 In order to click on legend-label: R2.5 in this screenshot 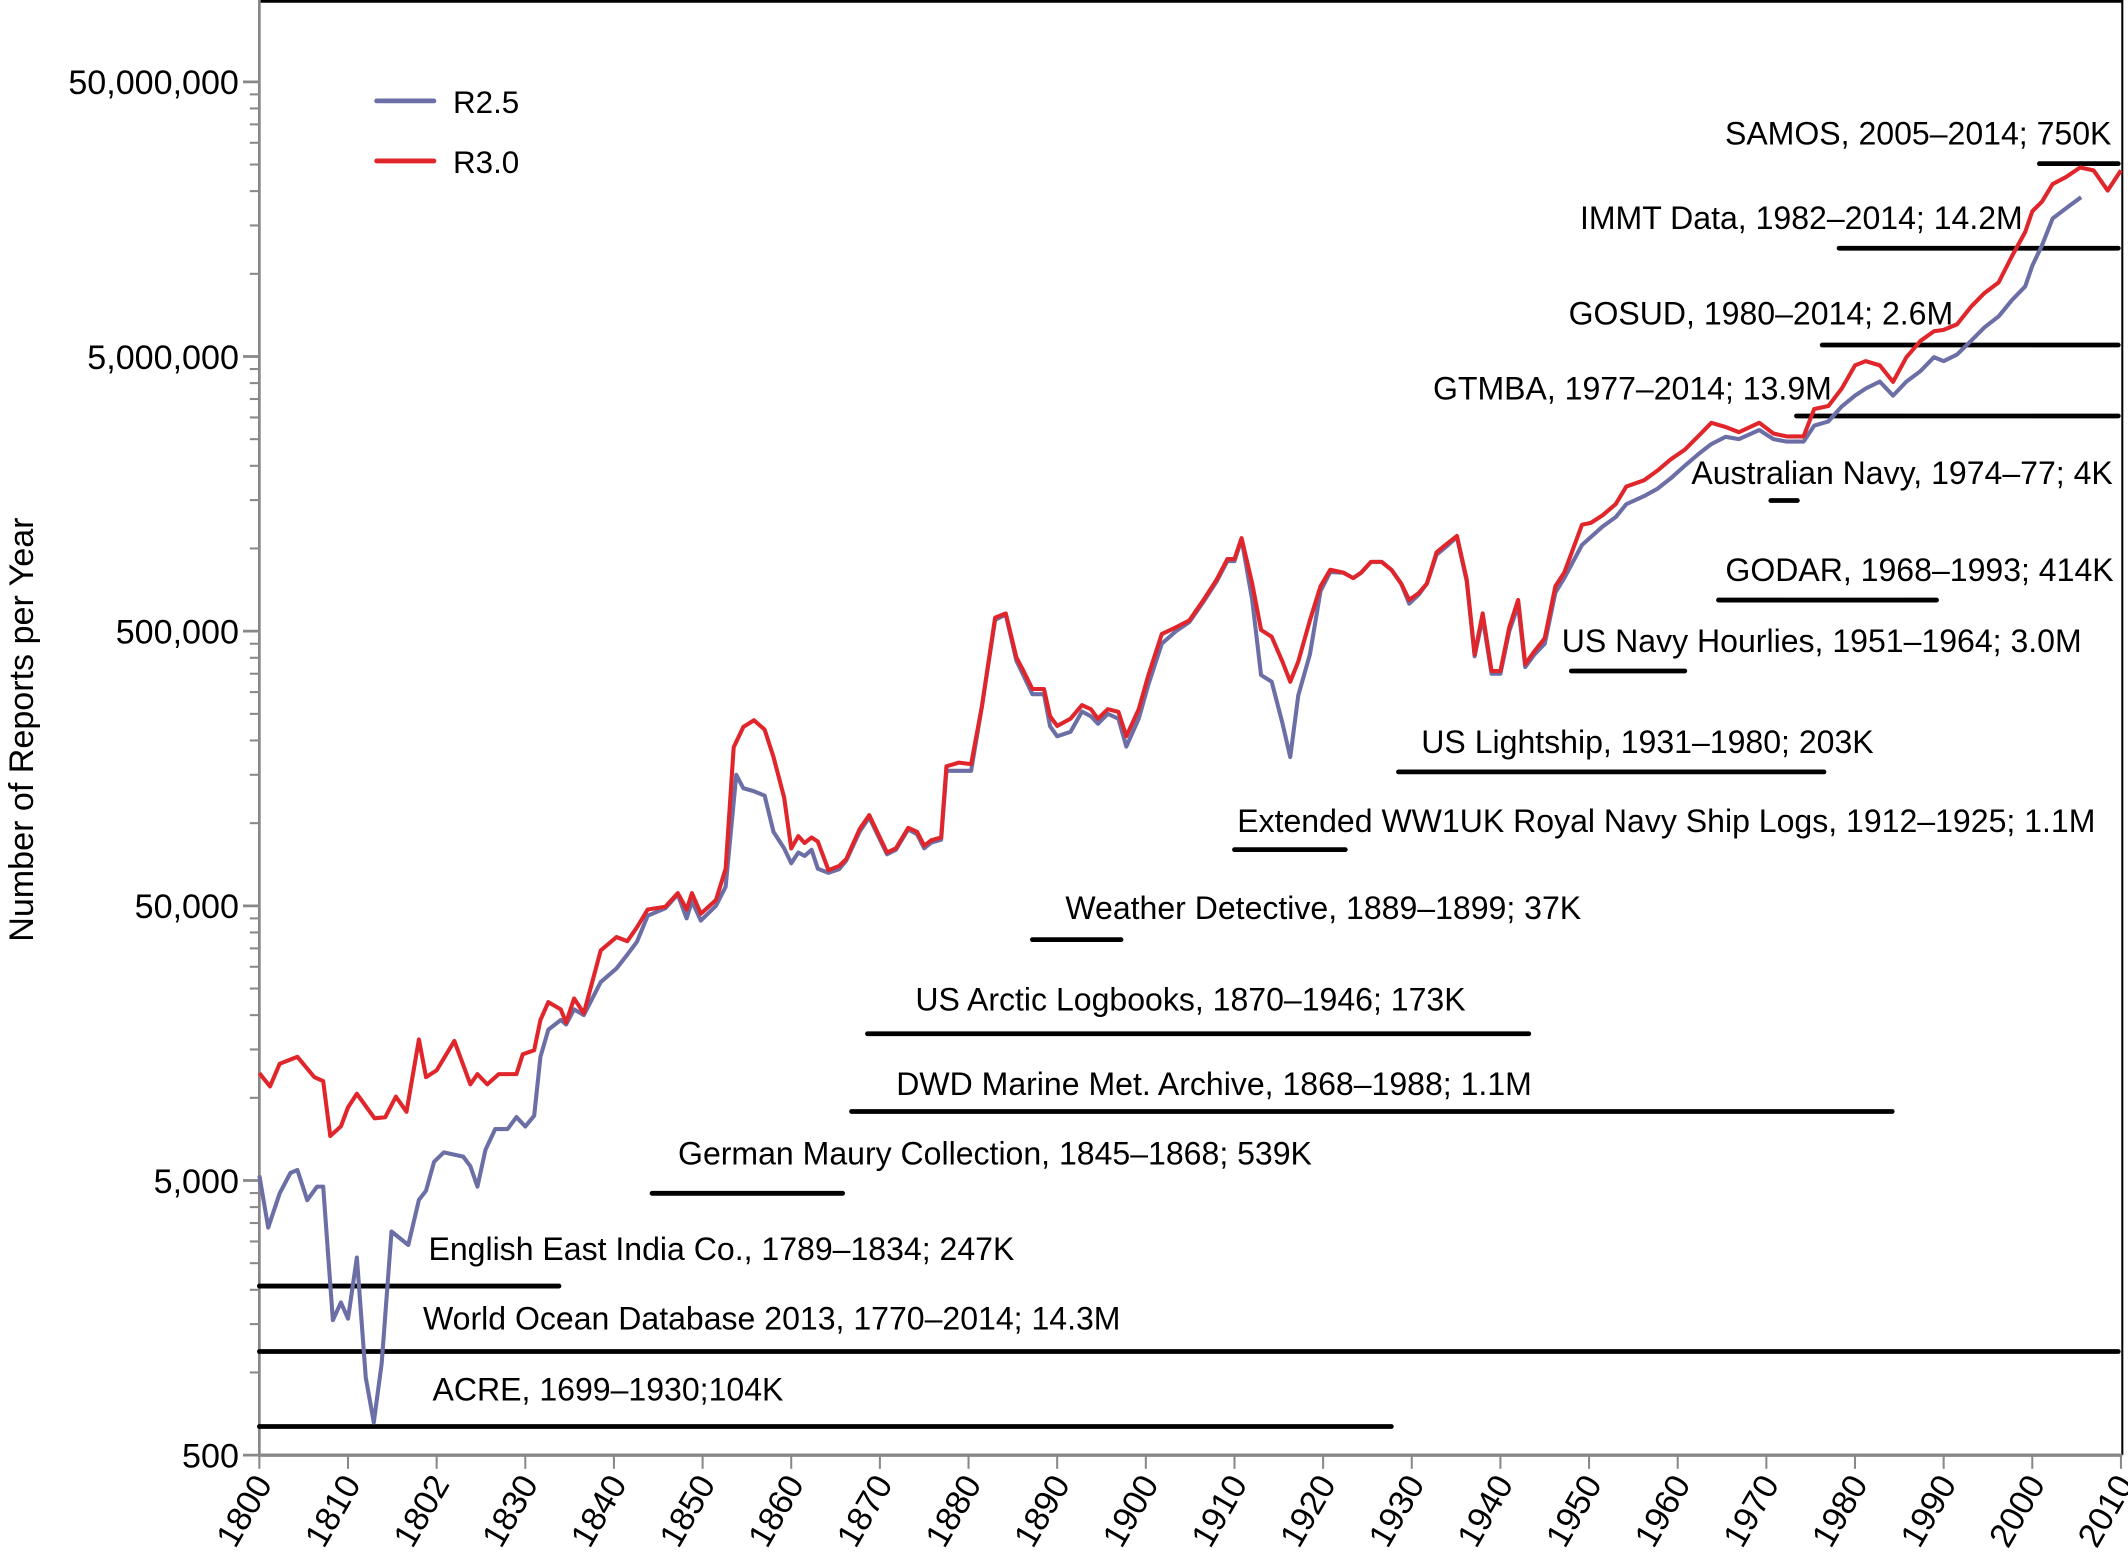, I will do `click(486, 102)`.